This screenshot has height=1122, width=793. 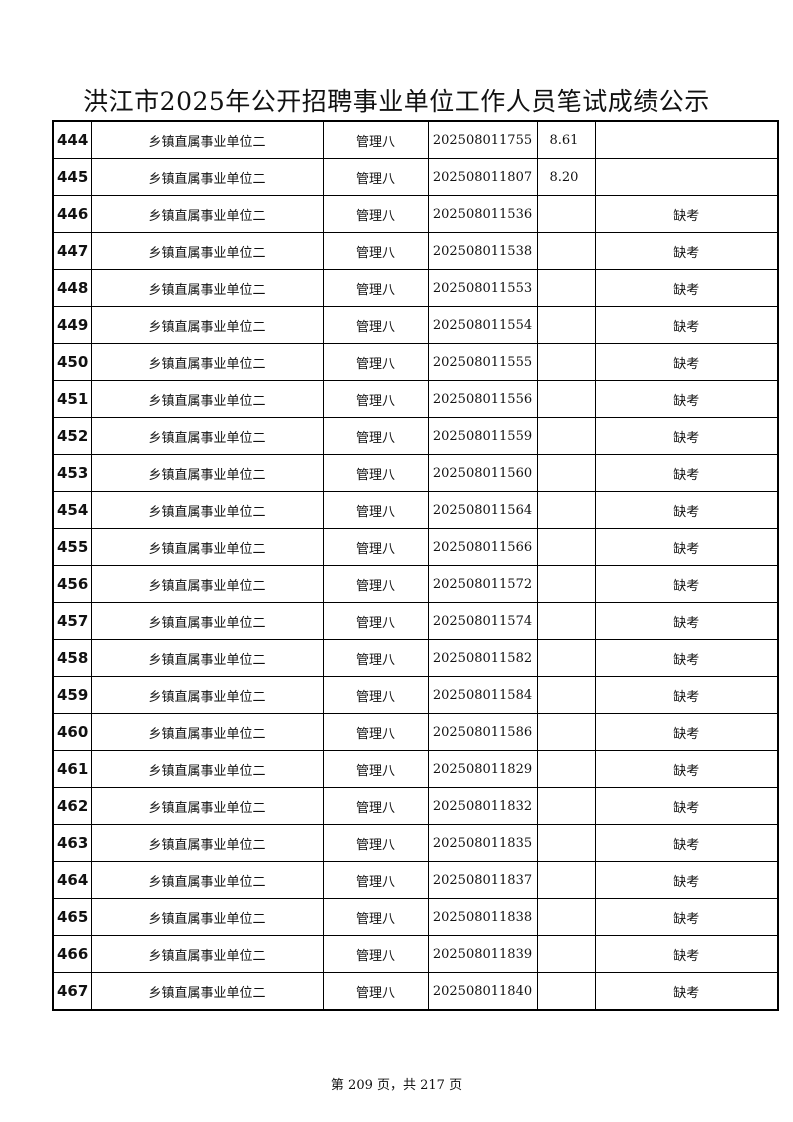 I want to click on ticket-number-cell: 202508011837, so click(x=482, y=880).